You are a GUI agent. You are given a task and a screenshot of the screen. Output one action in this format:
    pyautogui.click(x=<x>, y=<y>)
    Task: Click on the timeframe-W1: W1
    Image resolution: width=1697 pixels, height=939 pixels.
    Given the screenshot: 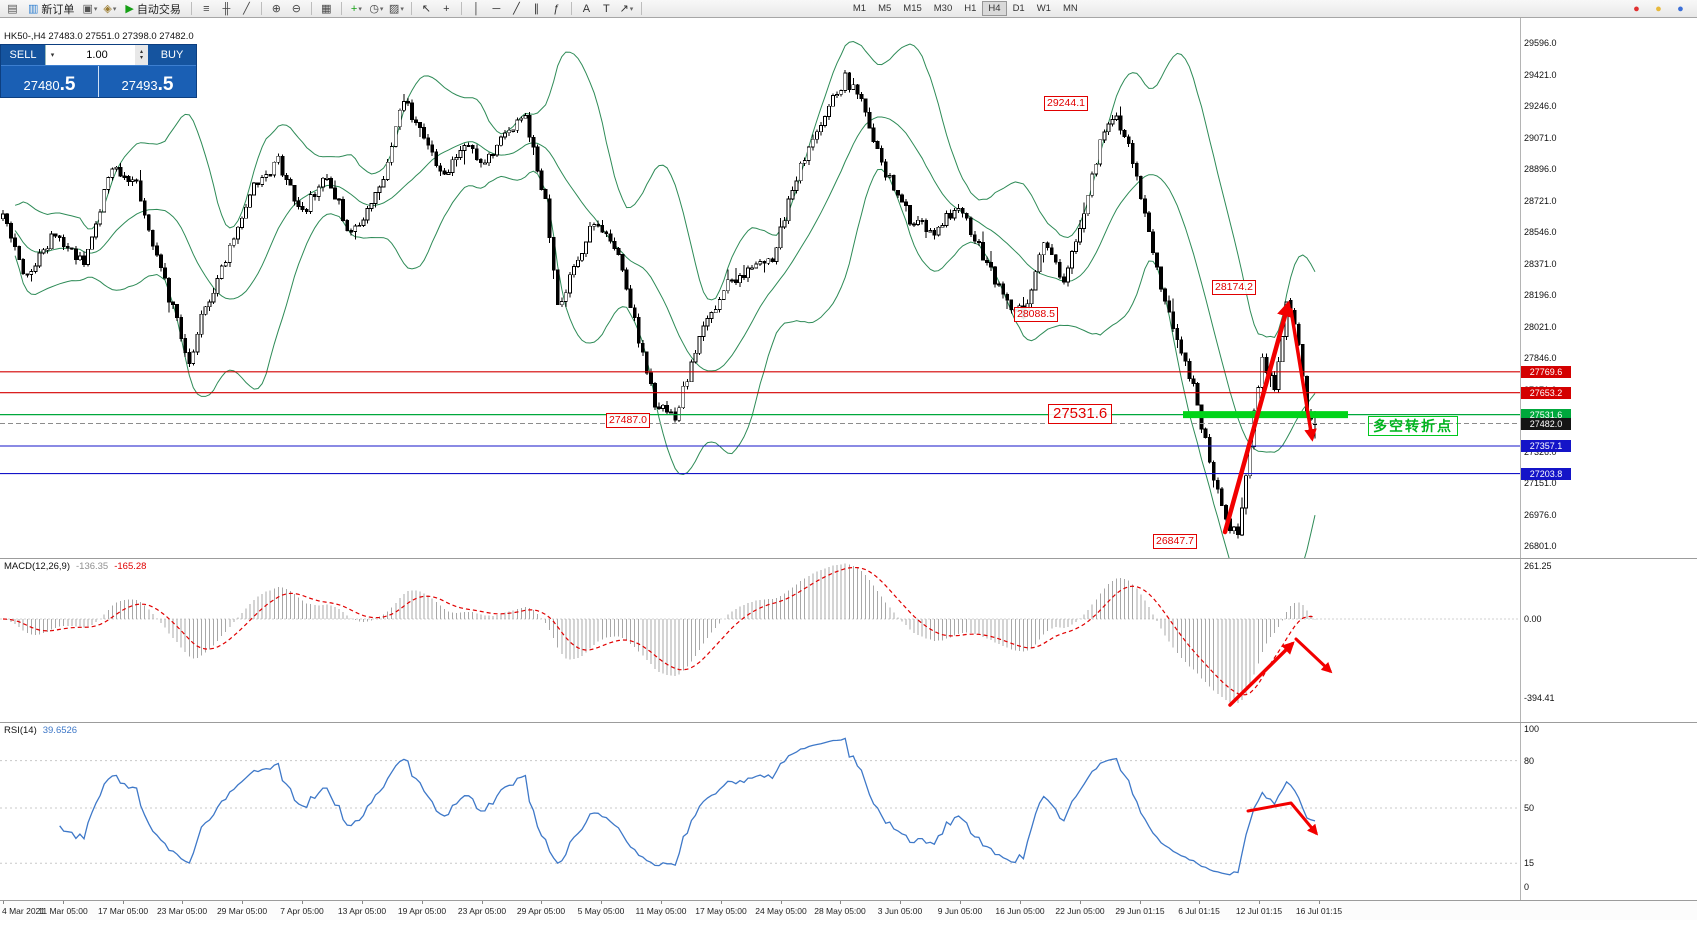 What is the action you would take?
    pyautogui.click(x=1043, y=8)
    